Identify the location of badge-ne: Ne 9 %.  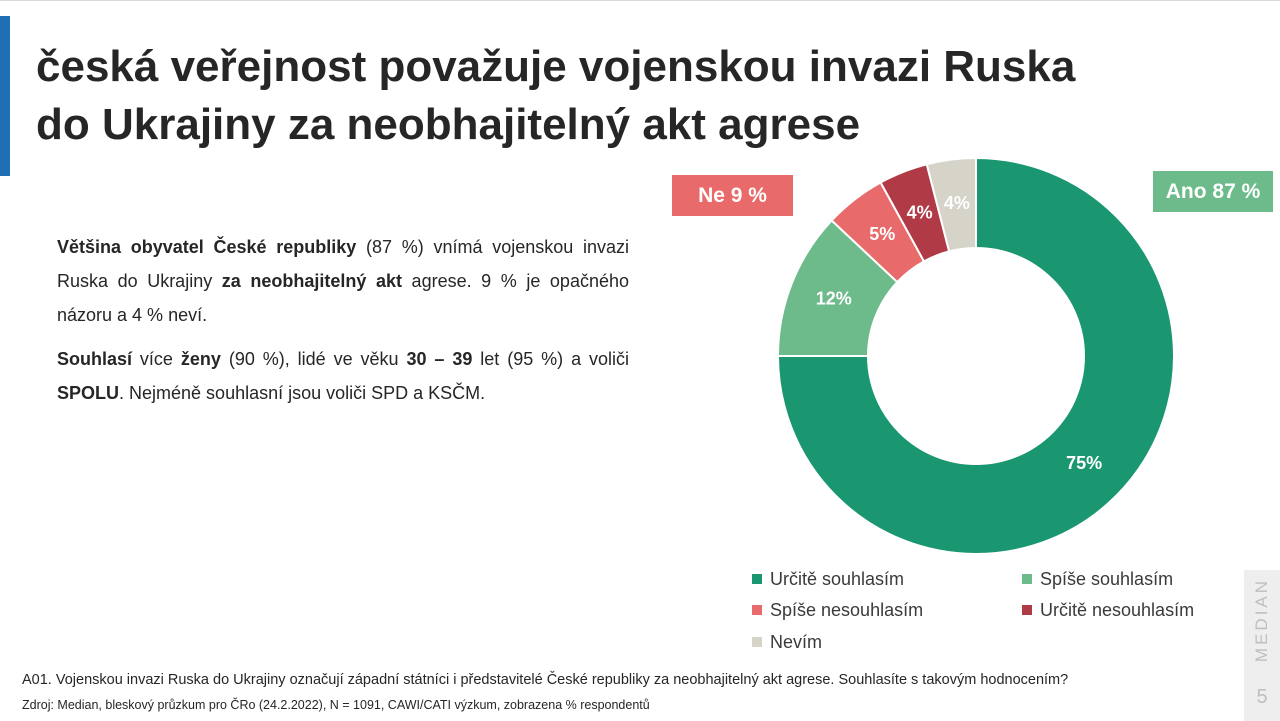
(732, 195).